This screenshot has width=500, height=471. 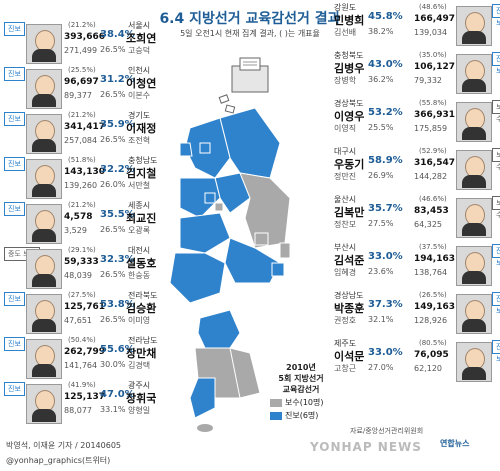 I want to click on winner-votes: 341,417, so click(x=84, y=127).